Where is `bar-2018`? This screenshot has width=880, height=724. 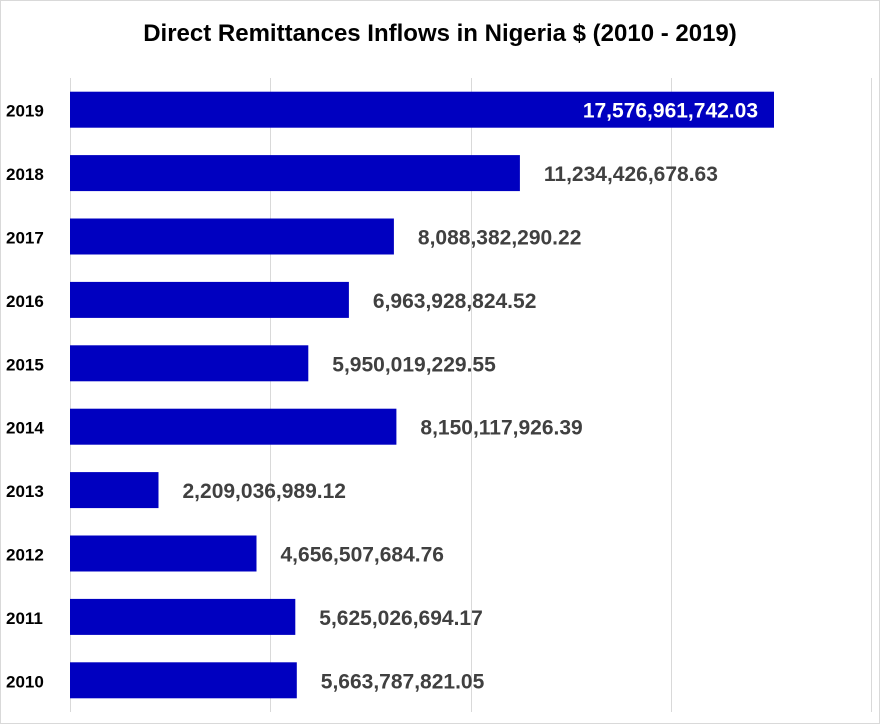 bar-2018 is located at coordinates (295, 173).